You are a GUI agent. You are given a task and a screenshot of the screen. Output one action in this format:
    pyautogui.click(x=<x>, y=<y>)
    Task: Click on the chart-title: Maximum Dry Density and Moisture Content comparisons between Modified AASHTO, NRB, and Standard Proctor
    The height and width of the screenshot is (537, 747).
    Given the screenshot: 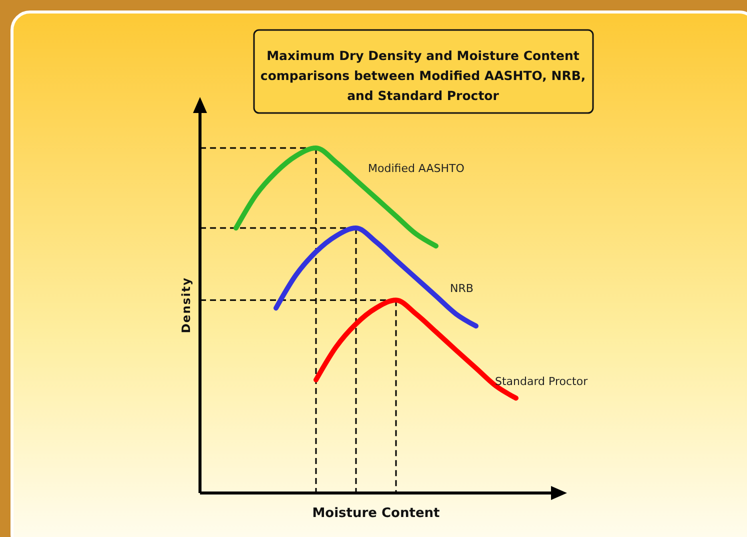 What is the action you would take?
    pyautogui.click(x=423, y=75)
    